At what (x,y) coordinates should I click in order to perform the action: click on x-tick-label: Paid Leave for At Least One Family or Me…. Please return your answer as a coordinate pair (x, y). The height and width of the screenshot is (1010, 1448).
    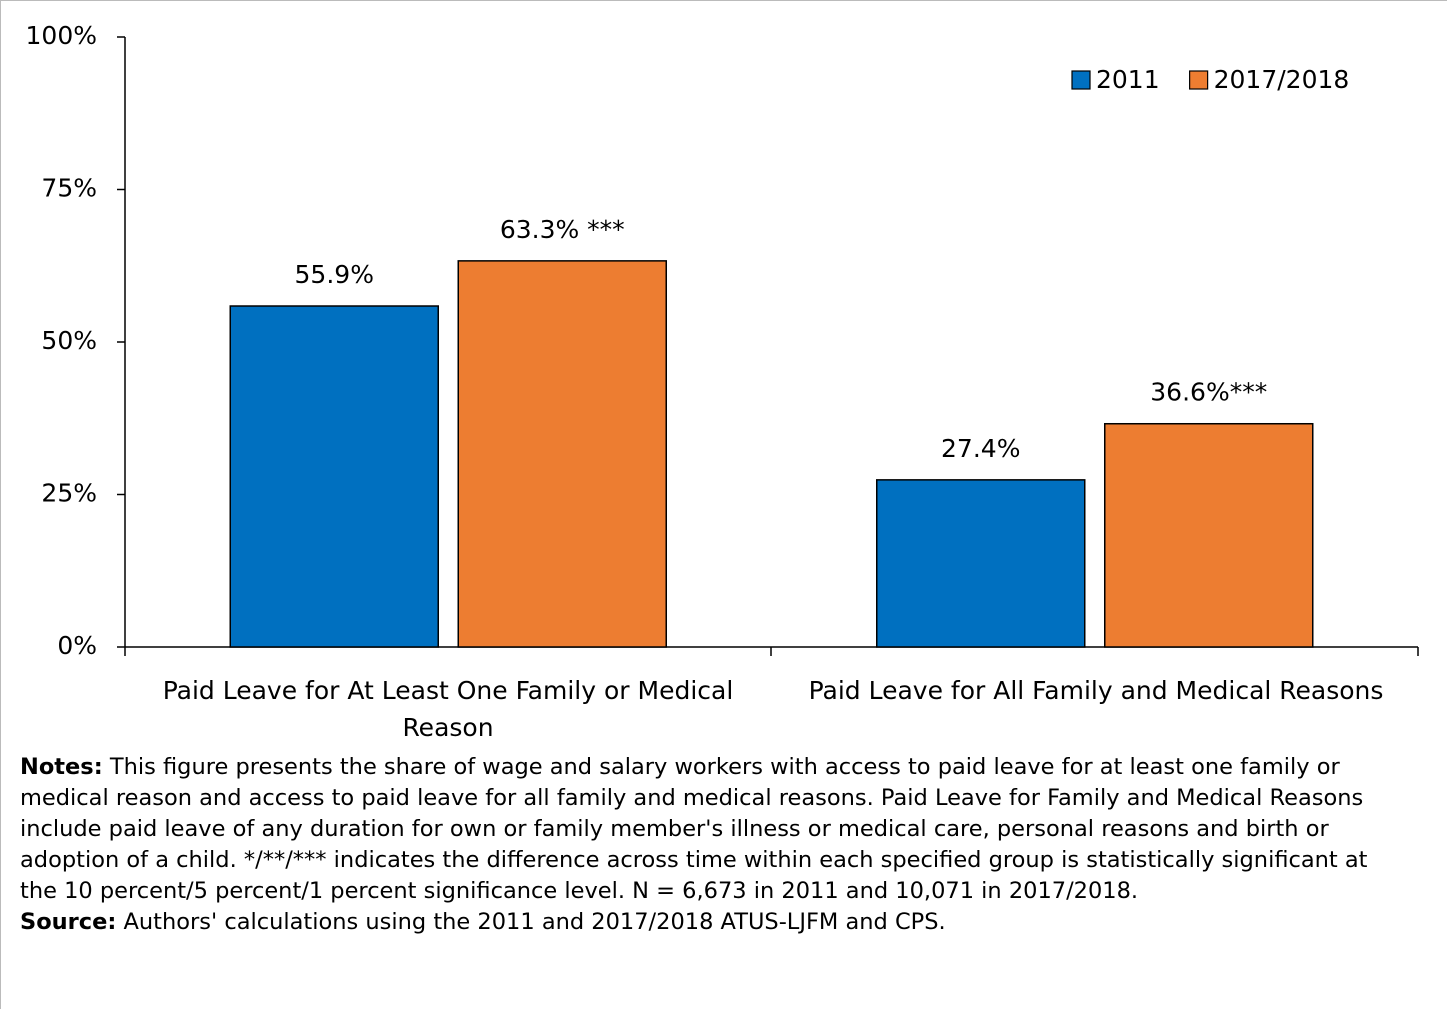
    Looking at the image, I should click on (448, 709).